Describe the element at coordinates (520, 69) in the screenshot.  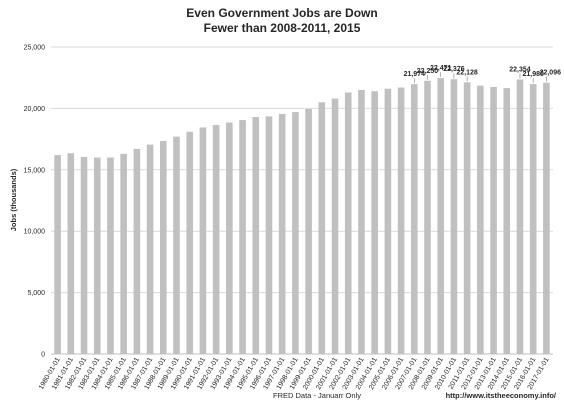
I see `data-label: 22,354` at that location.